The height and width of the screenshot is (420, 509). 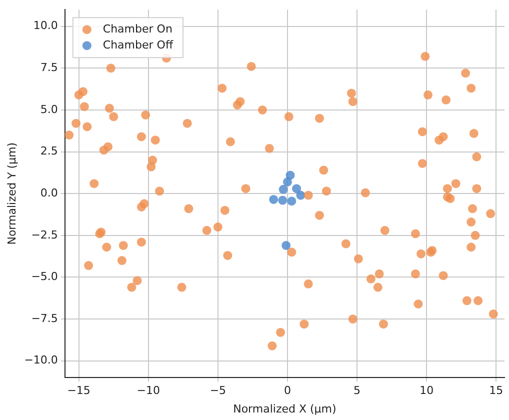 What do you see at coordinates (496, 391) in the screenshot?
I see `x-tick-label: 15` at bounding box center [496, 391].